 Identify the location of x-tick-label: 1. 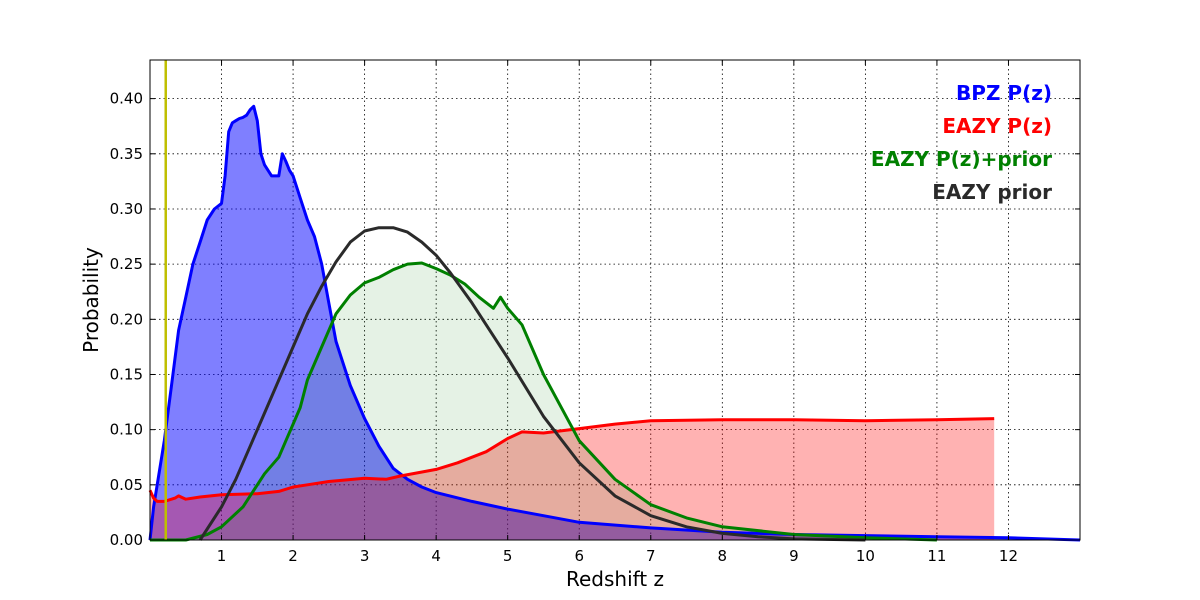
(222, 556).